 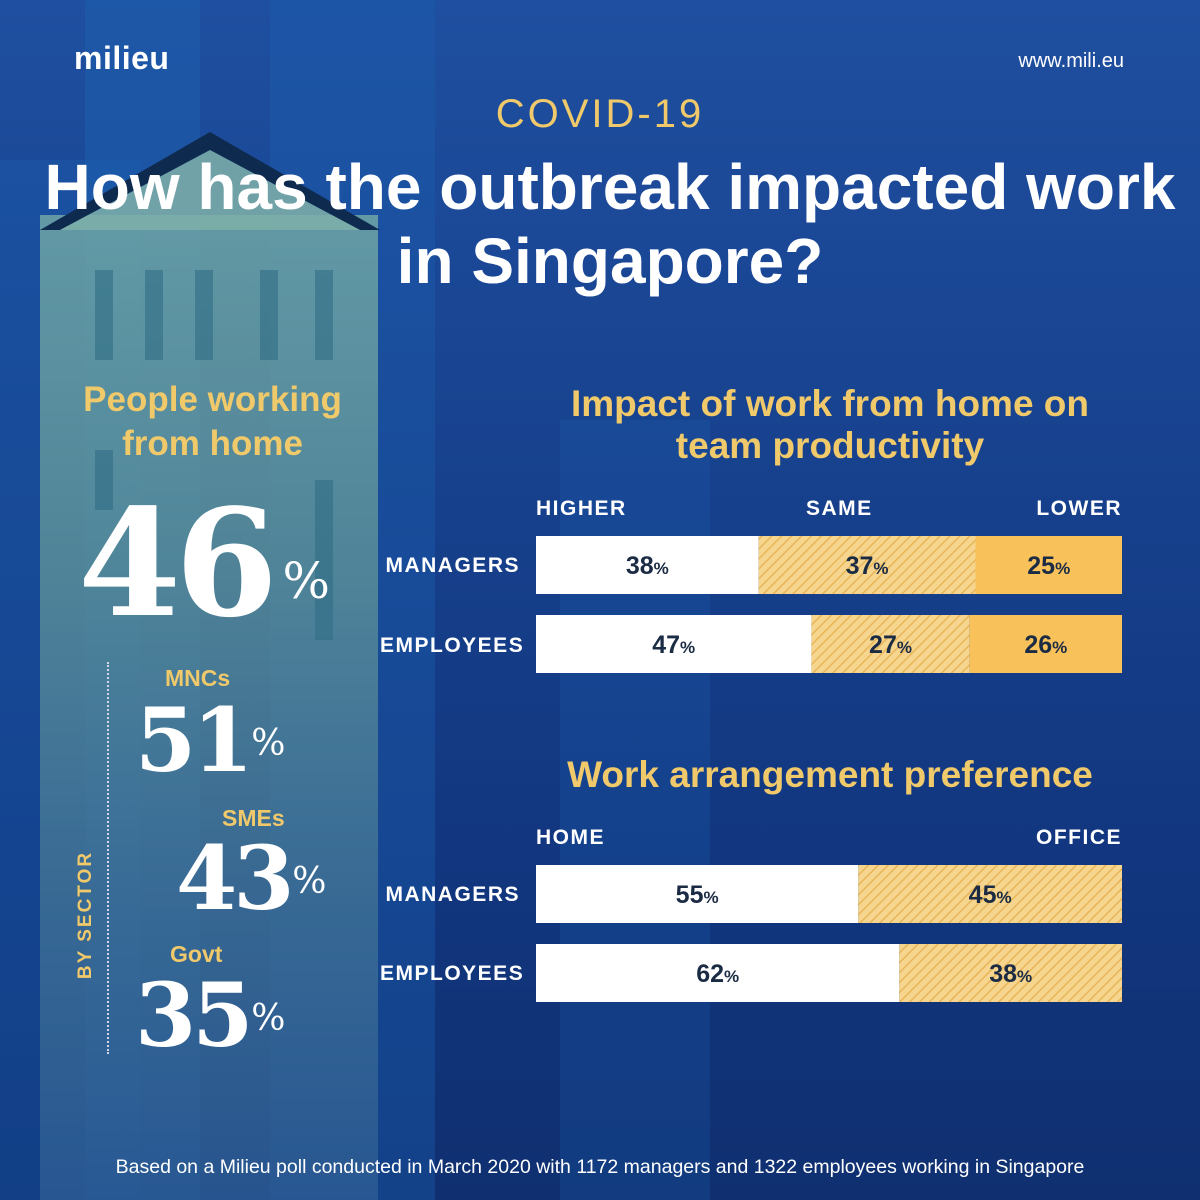 I want to click on bar-segment-higher-managers, so click(x=647, y=565).